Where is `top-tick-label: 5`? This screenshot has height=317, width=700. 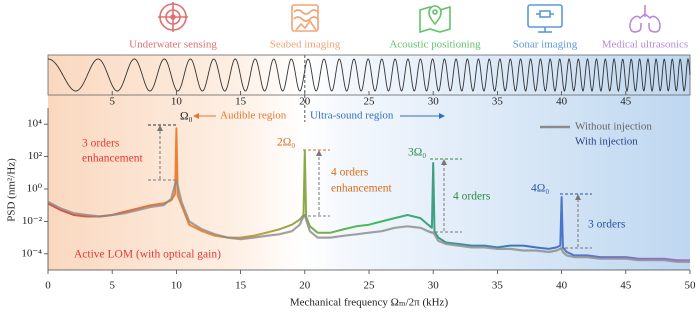 top-tick-label: 5 is located at coordinates (112, 102).